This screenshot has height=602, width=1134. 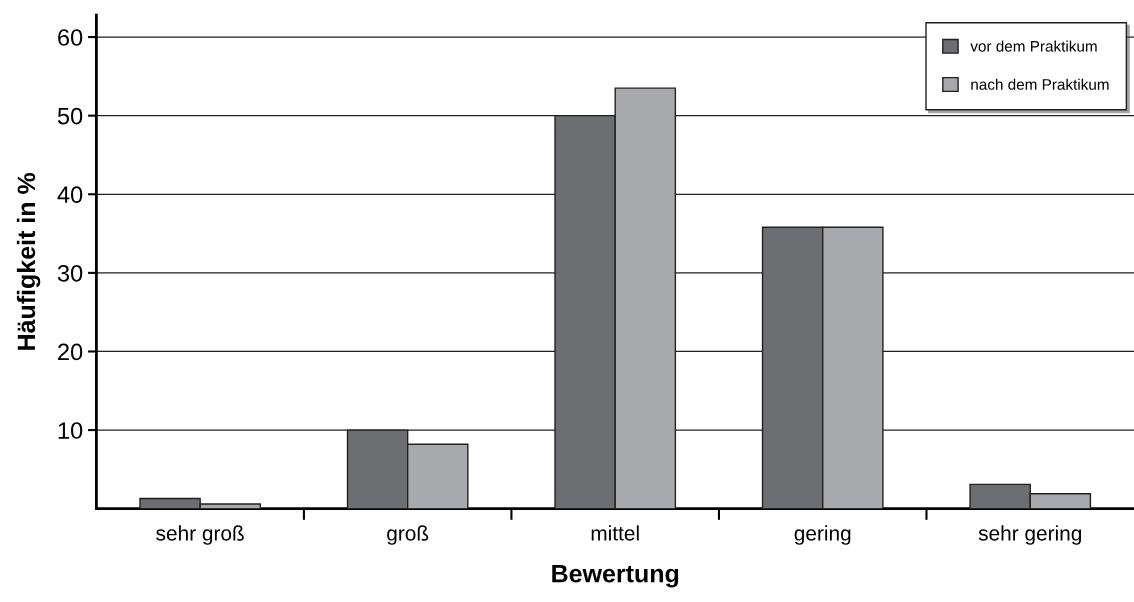 I want to click on x-tick-label: mittel, so click(x=615, y=533).